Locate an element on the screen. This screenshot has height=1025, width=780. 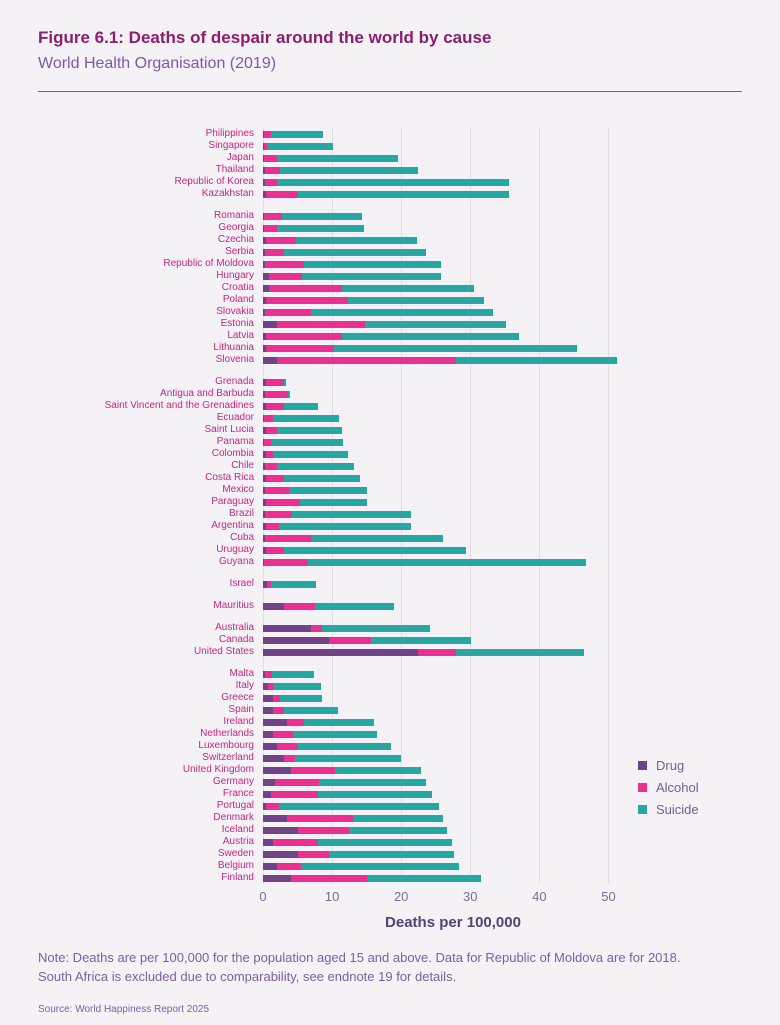
chart-row: Grenada is located at coordinates (390, 382).